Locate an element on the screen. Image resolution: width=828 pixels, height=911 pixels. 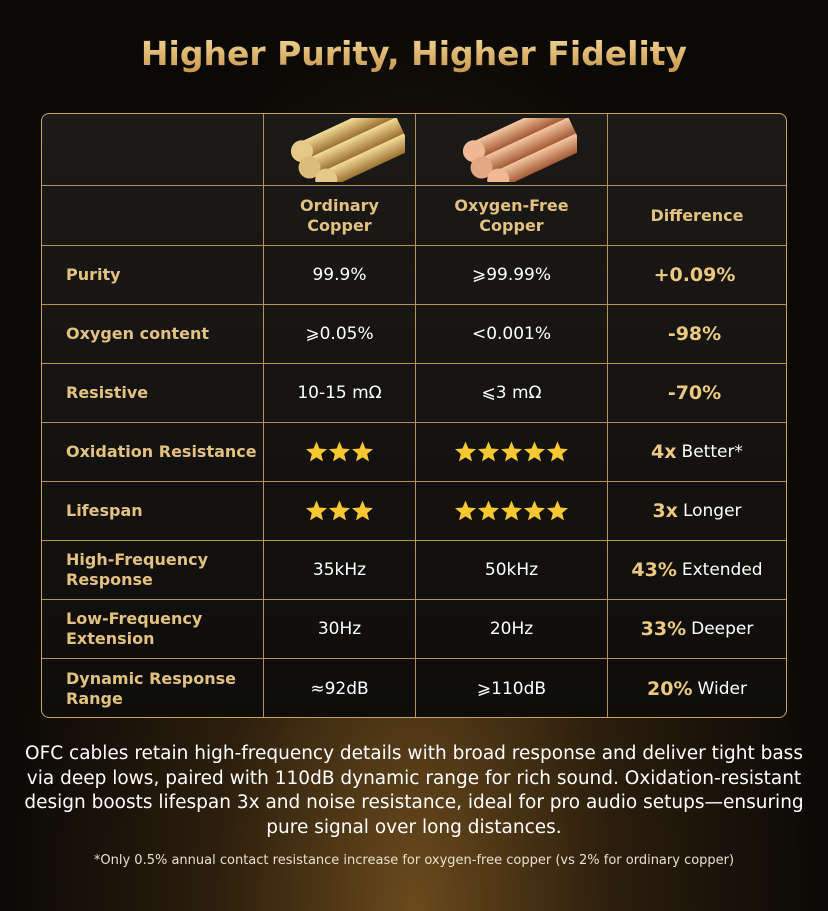
difference: -70% is located at coordinates (697, 393).